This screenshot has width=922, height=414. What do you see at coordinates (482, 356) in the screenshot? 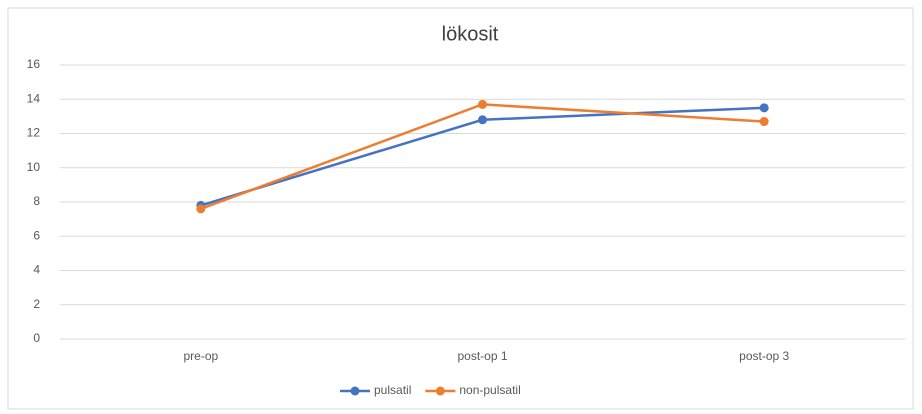
I see `x-tick-label: post-op 1` at bounding box center [482, 356].